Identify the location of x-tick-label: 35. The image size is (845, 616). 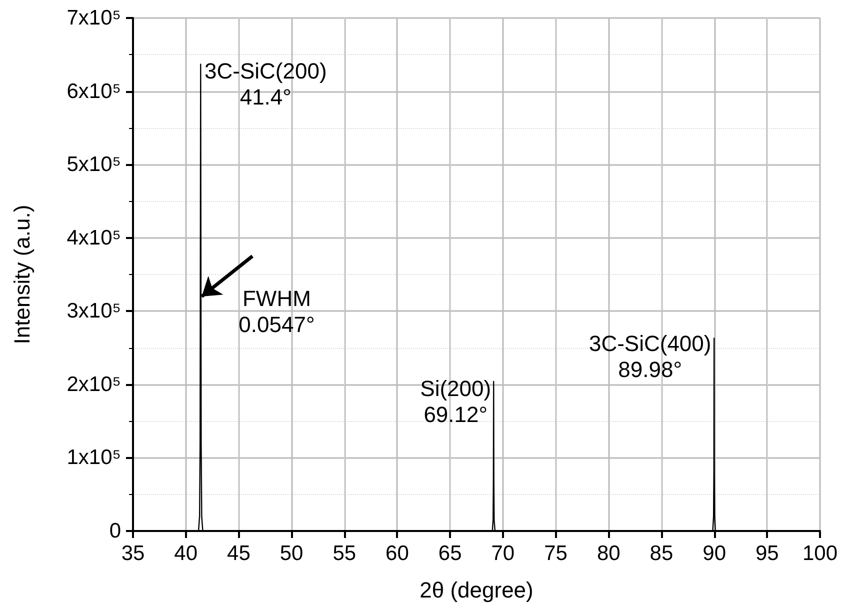
(133, 553).